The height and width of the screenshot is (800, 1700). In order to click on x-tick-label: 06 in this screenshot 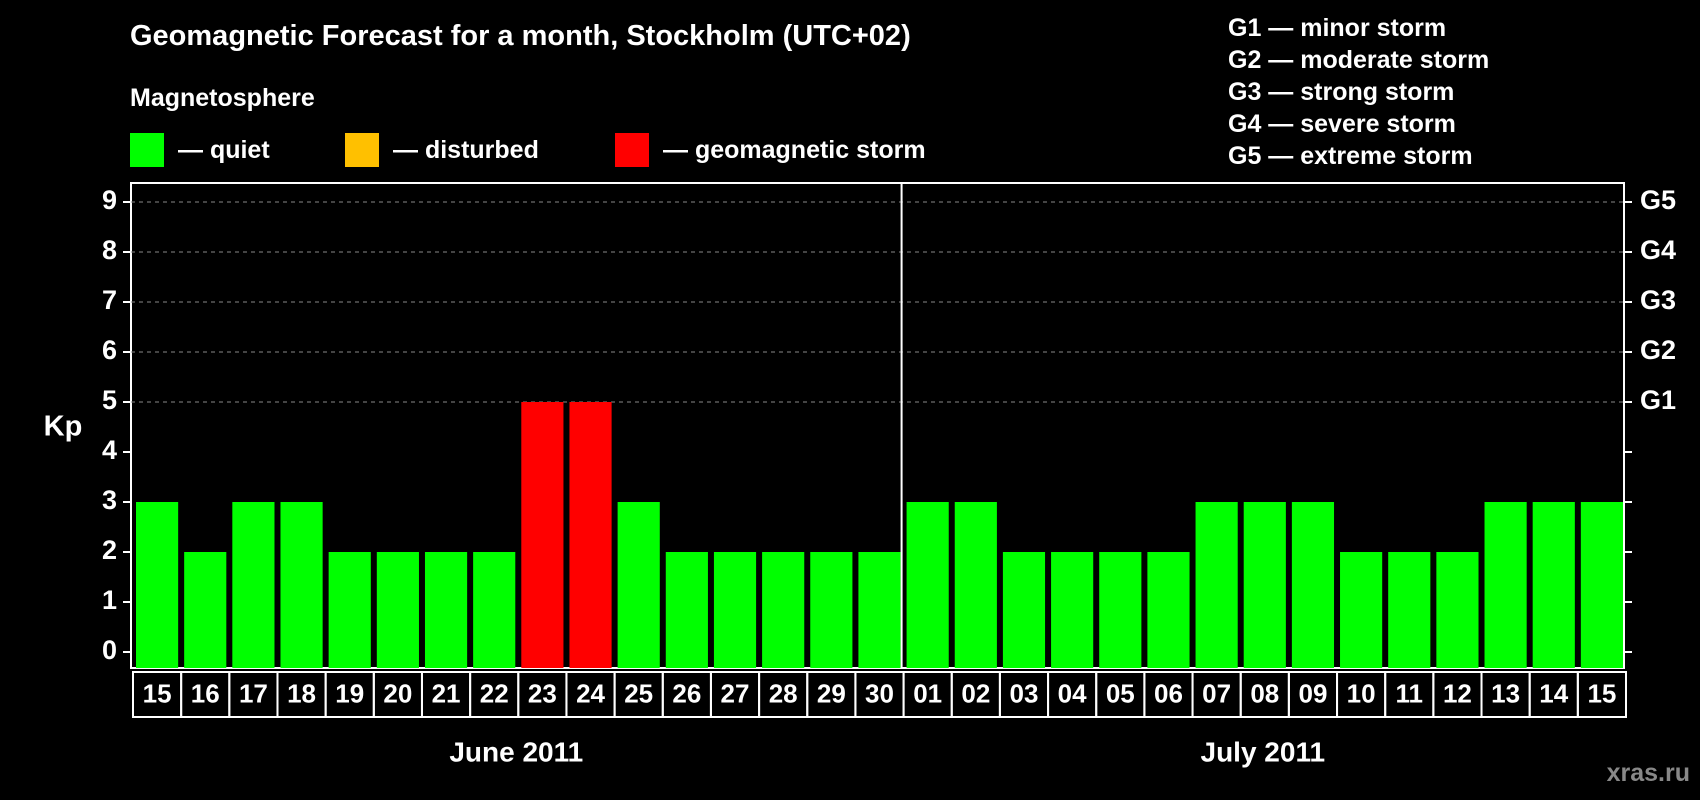, I will do `click(1168, 693)`.